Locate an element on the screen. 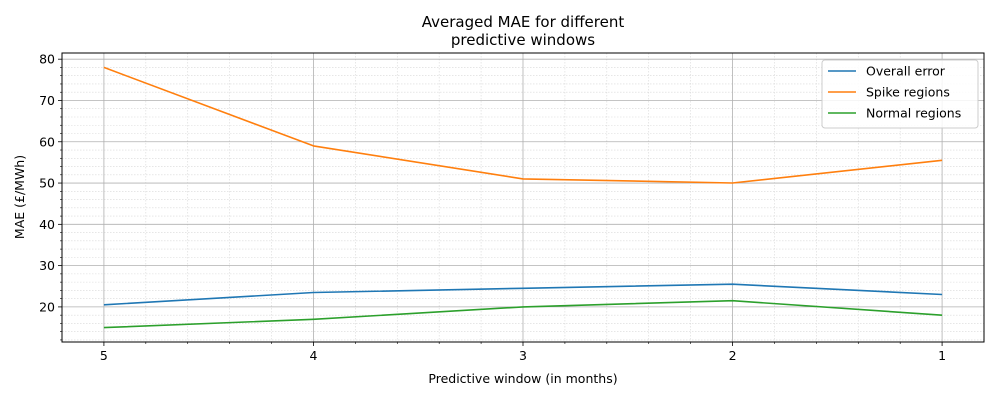  y-tick-label: 50 is located at coordinates (47, 183).